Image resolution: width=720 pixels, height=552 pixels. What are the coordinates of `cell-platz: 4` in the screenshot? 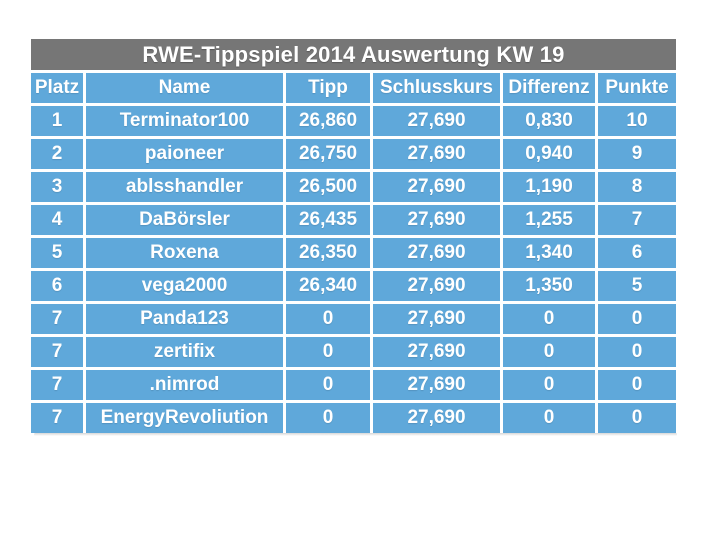 It's located at (57, 220).